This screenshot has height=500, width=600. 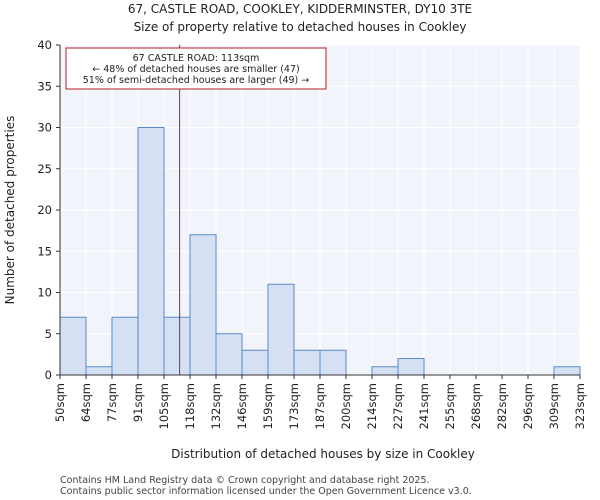 What do you see at coordinates (424, 406) in the screenshot?
I see `x-tick-label: 241sqm` at bounding box center [424, 406].